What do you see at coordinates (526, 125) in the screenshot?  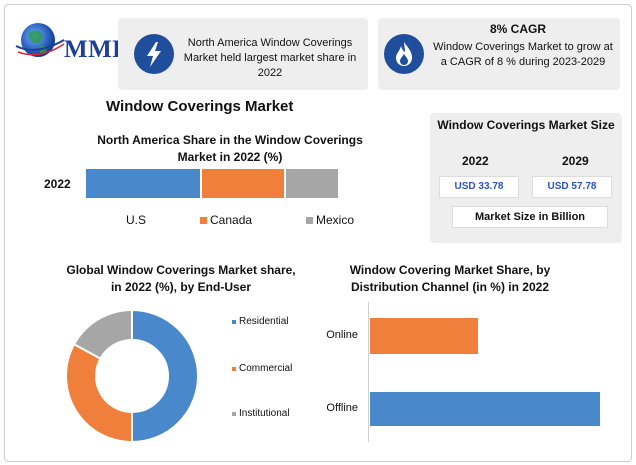 I see `market-size-title: Window Coverings Market Size` at bounding box center [526, 125].